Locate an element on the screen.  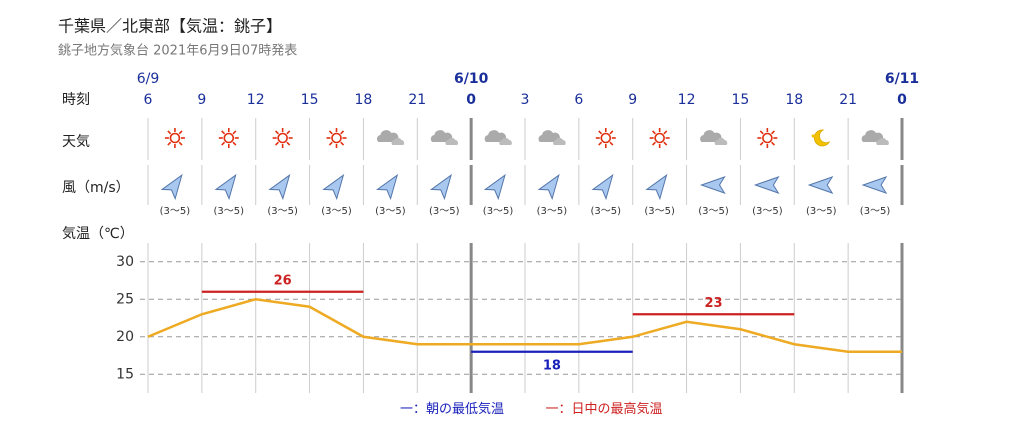
hour-label: 18 is located at coordinates (794, 100).